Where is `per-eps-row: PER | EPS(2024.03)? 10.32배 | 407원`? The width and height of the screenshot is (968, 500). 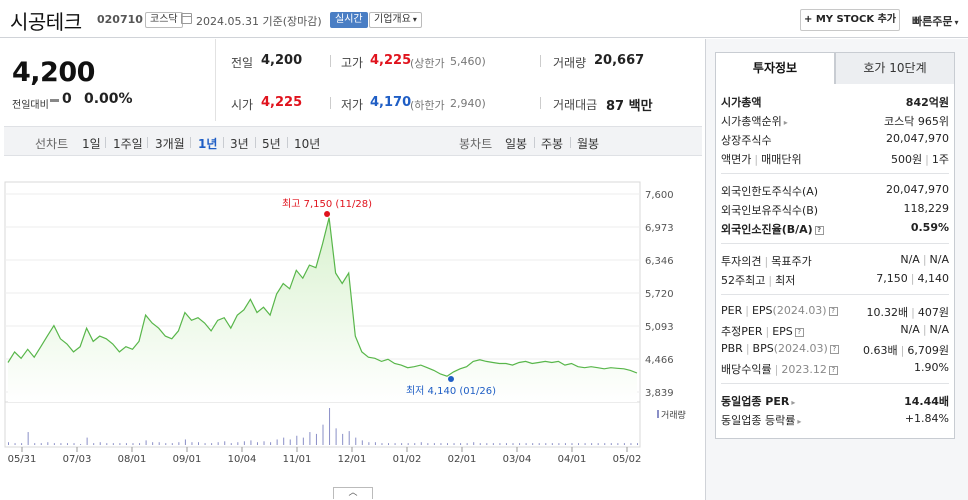
per-eps-row: PER | EPS(2024.03)? 10.32배 | 407원 is located at coordinates (835, 311).